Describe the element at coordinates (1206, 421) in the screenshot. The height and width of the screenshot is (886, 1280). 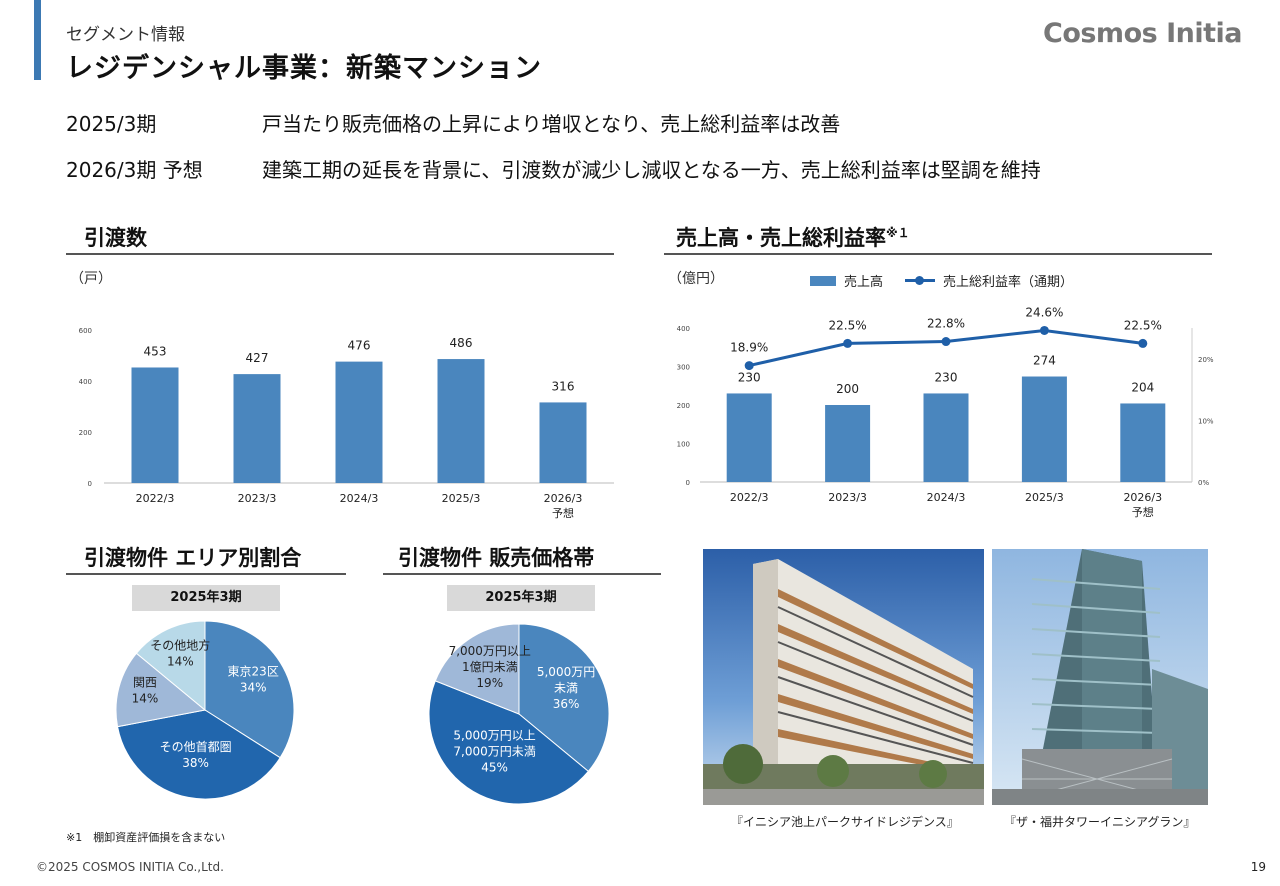
I see `y2-tick-label: 10%` at that location.